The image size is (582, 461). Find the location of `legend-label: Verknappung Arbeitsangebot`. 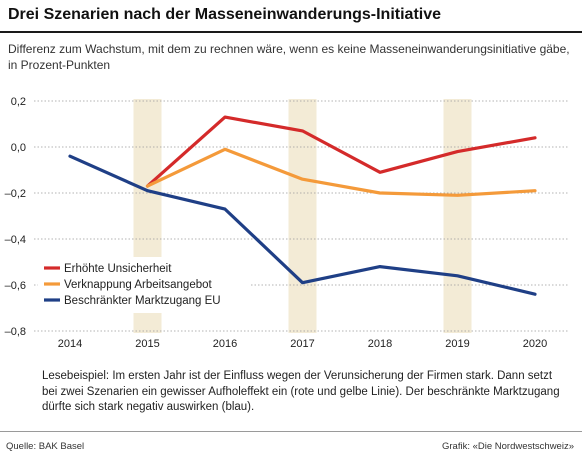

legend-label: Verknappung Arbeitsangebot is located at coordinates (138, 285).